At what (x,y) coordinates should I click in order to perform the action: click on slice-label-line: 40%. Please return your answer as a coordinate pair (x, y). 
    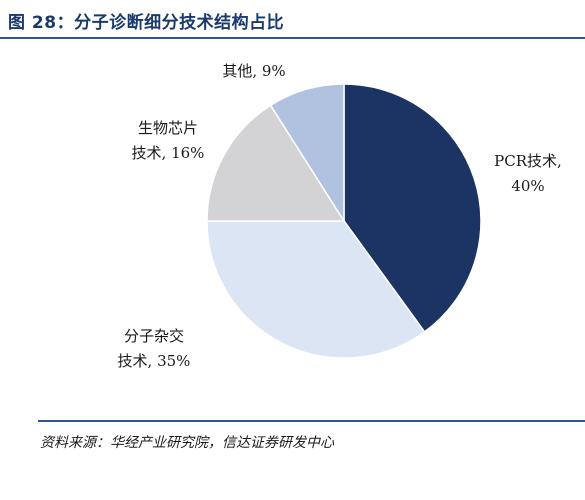
    Looking at the image, I should click on (527, 186).